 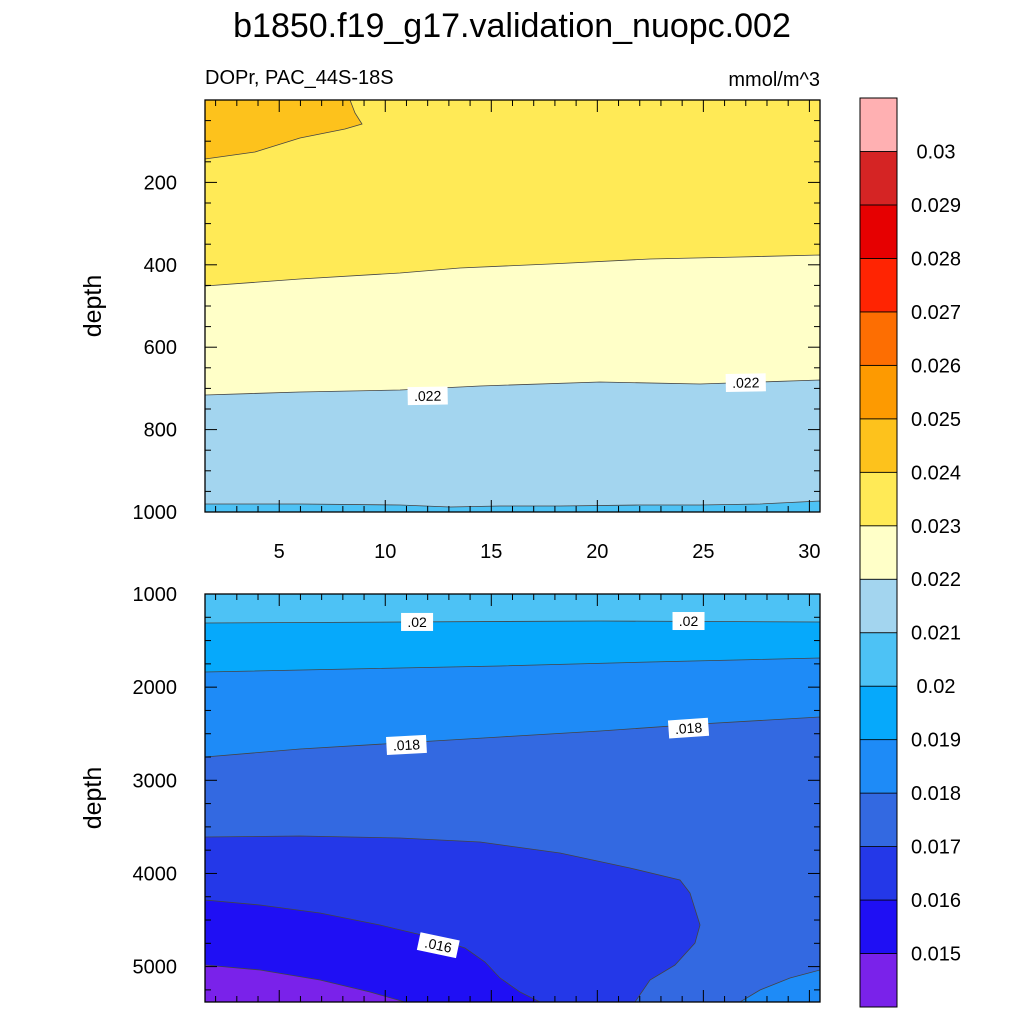 I want to click on colorbar-frame, so click(x=878, y=552).